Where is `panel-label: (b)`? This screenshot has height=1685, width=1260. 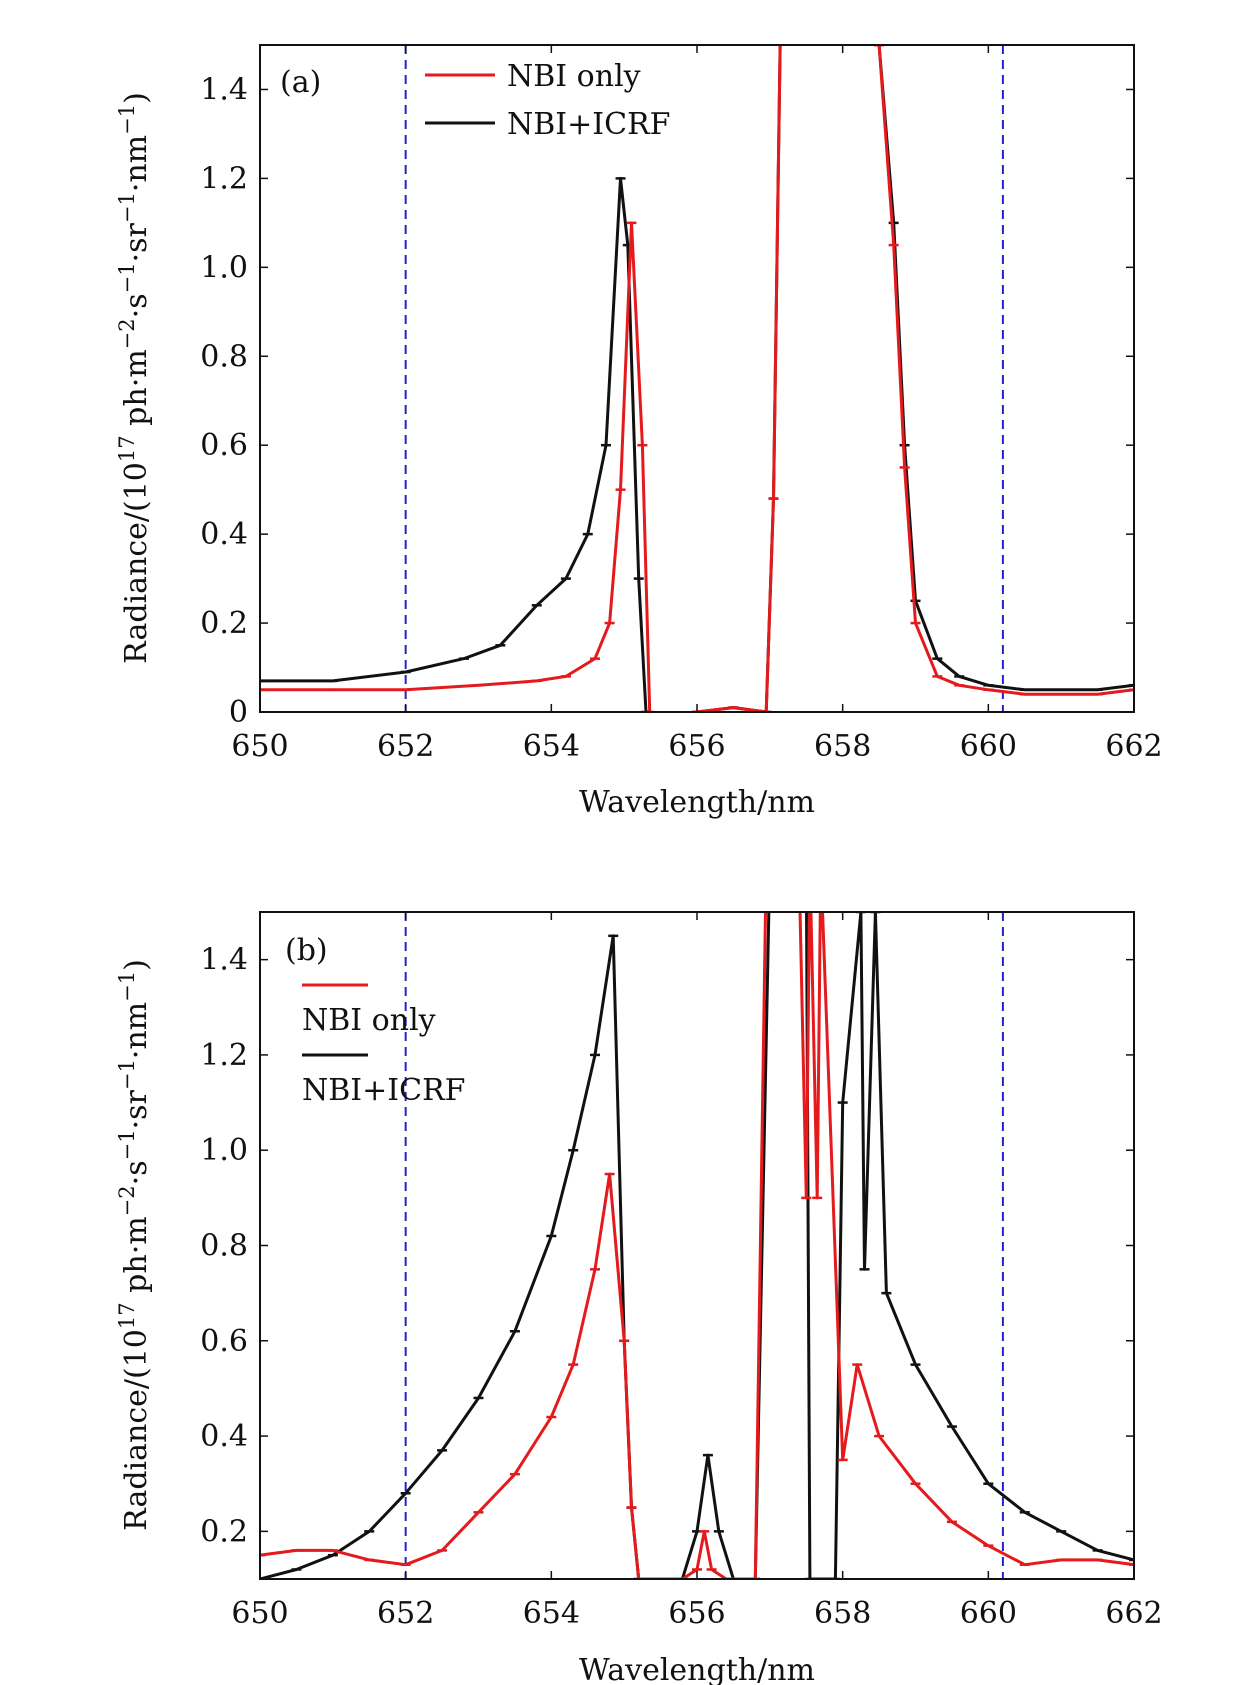
panel-label: (b) is located at coordinates (306, 950).